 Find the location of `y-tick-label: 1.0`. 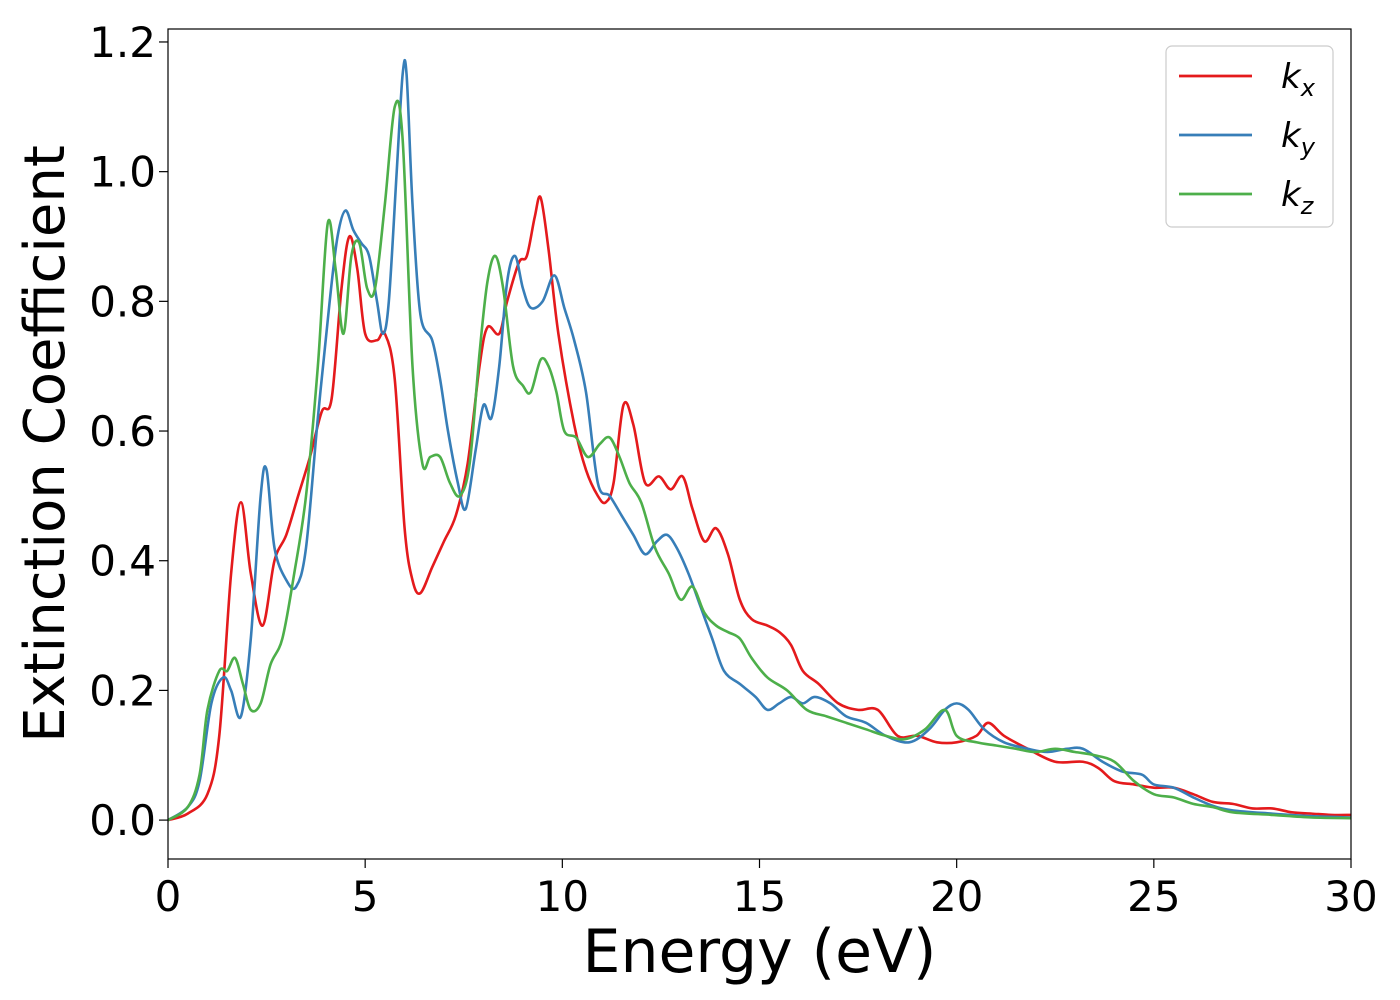

y-tick-label: 1.0 is located at coordinates (122, 172).